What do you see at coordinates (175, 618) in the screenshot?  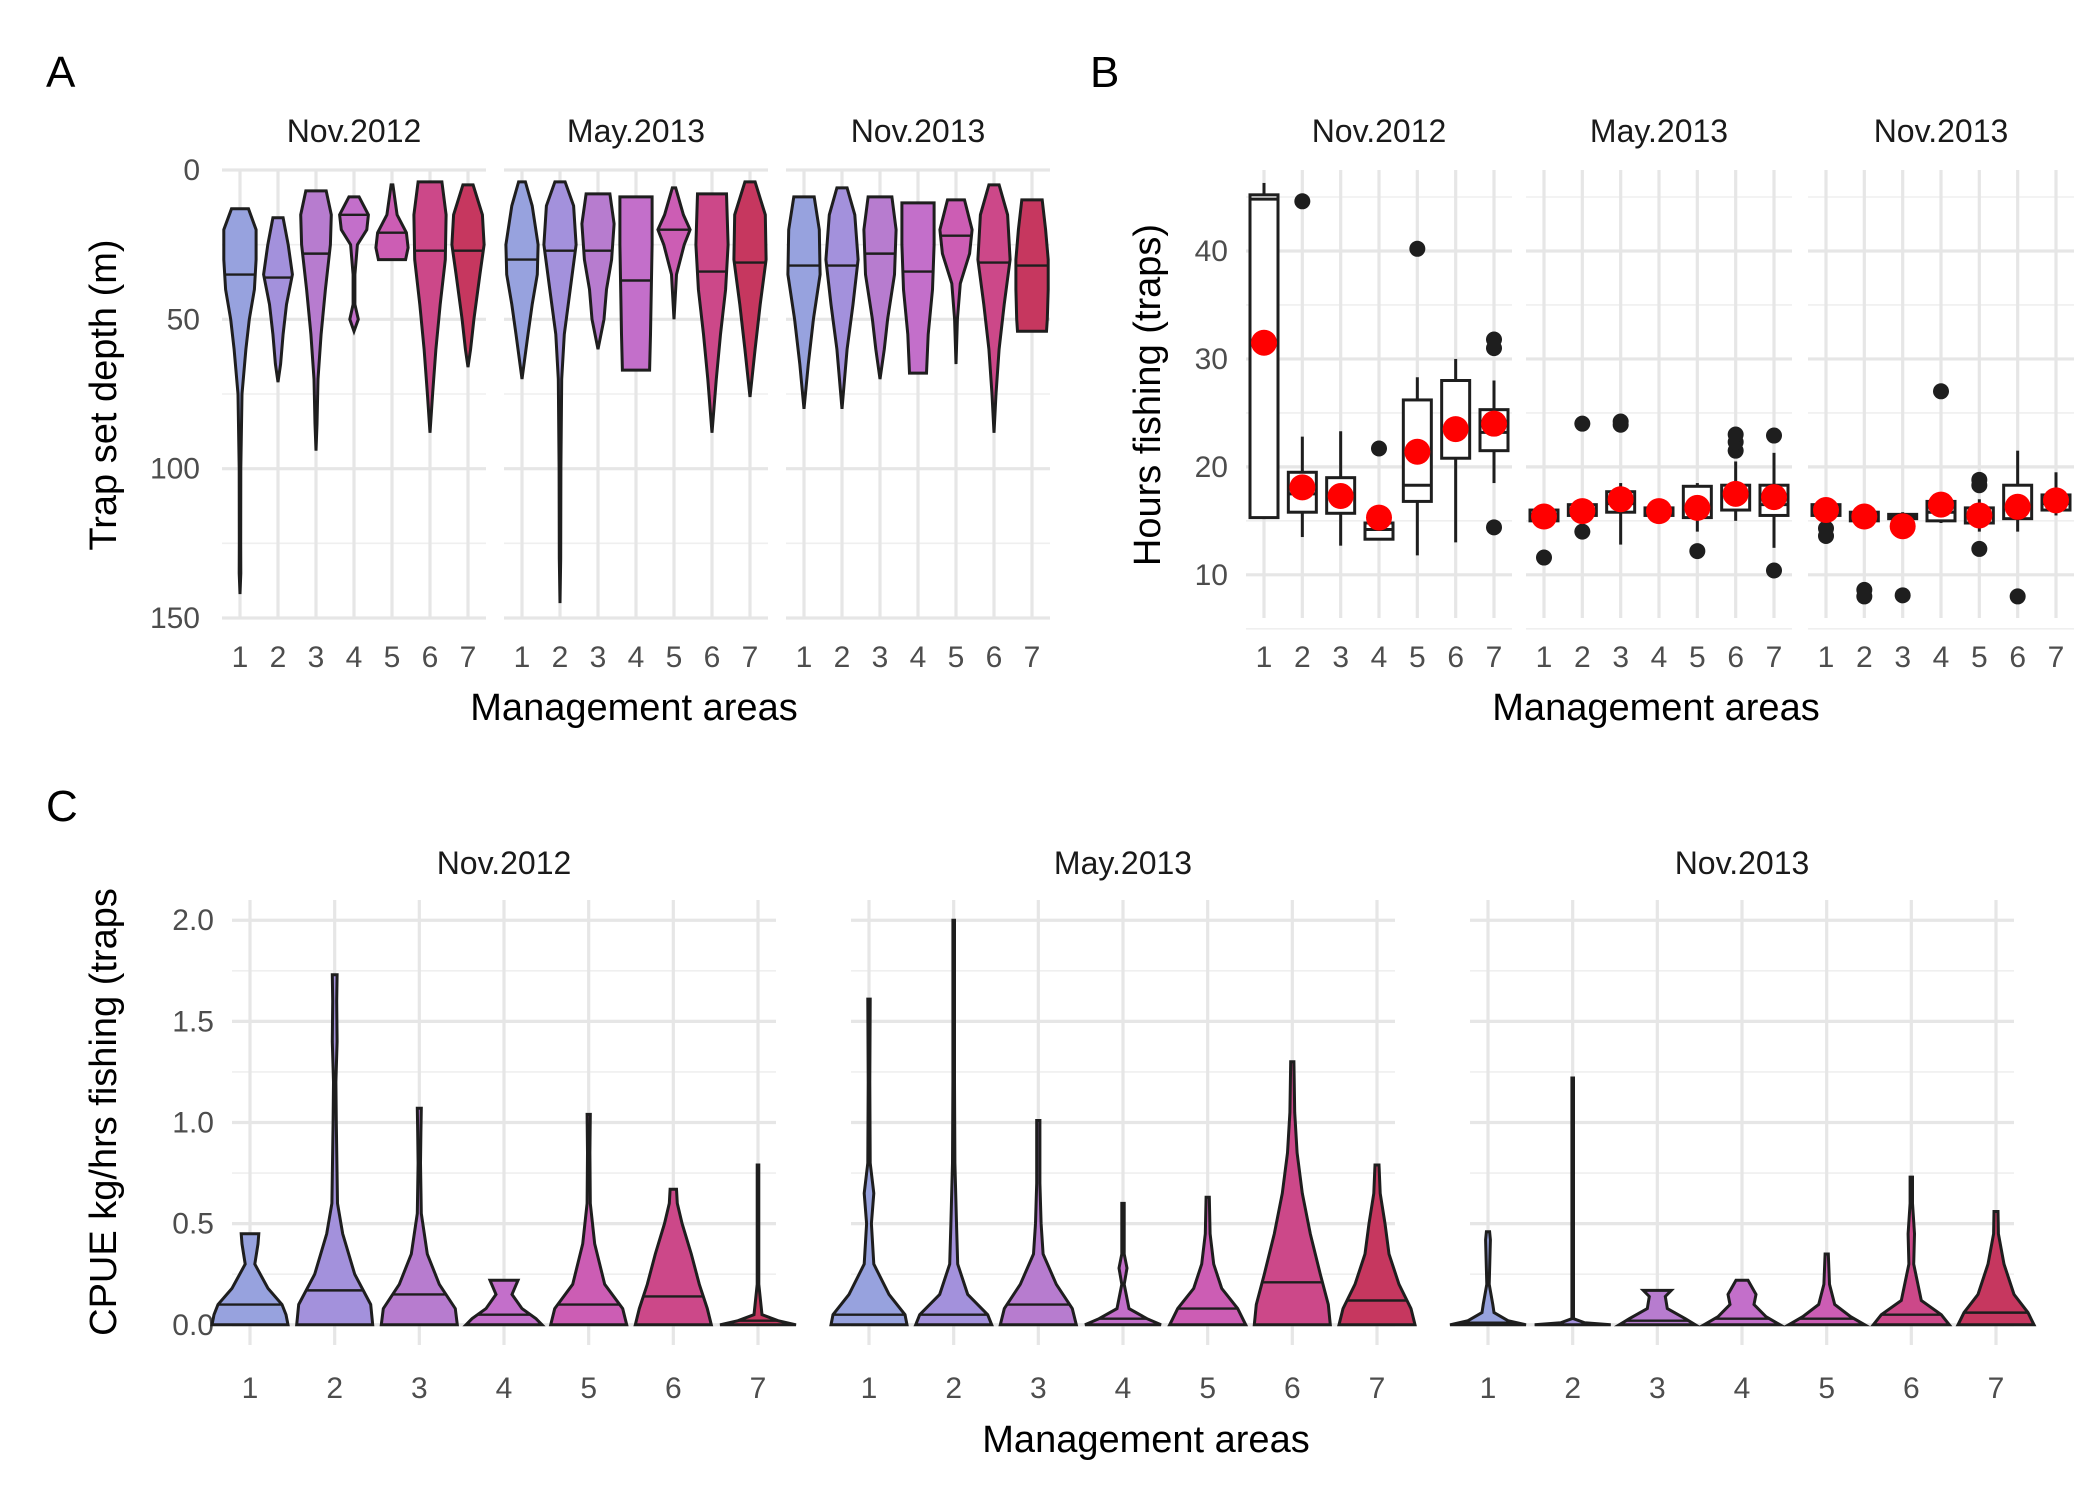 I see `y-tick-label: 150` at bounding box center [175, 618].